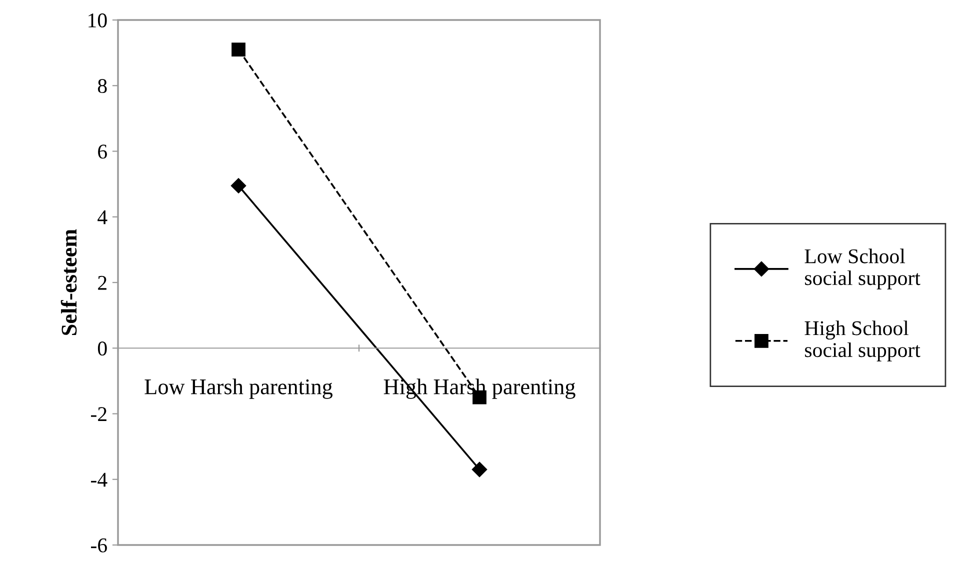  What do you see at coordinates (68, 282) in the screenshot?
I see `y-axis-title: Self-esteem` at bounding box center [68, 282].